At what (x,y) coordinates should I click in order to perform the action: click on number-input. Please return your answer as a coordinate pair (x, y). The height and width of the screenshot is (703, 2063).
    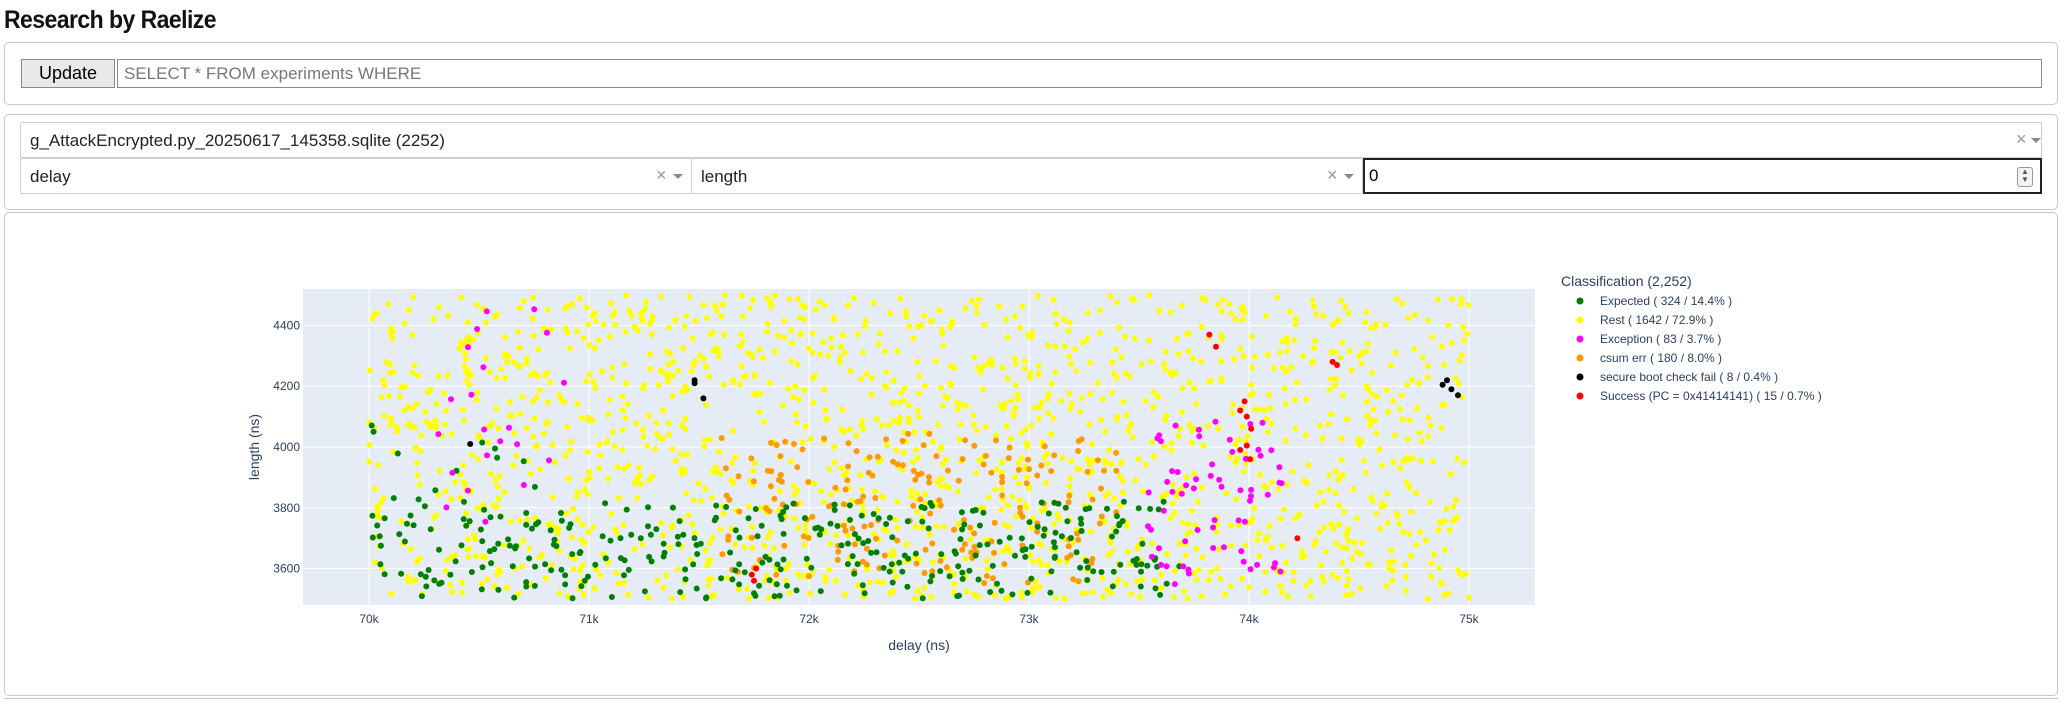
    Looking at the image, I should click on (1702, 176).